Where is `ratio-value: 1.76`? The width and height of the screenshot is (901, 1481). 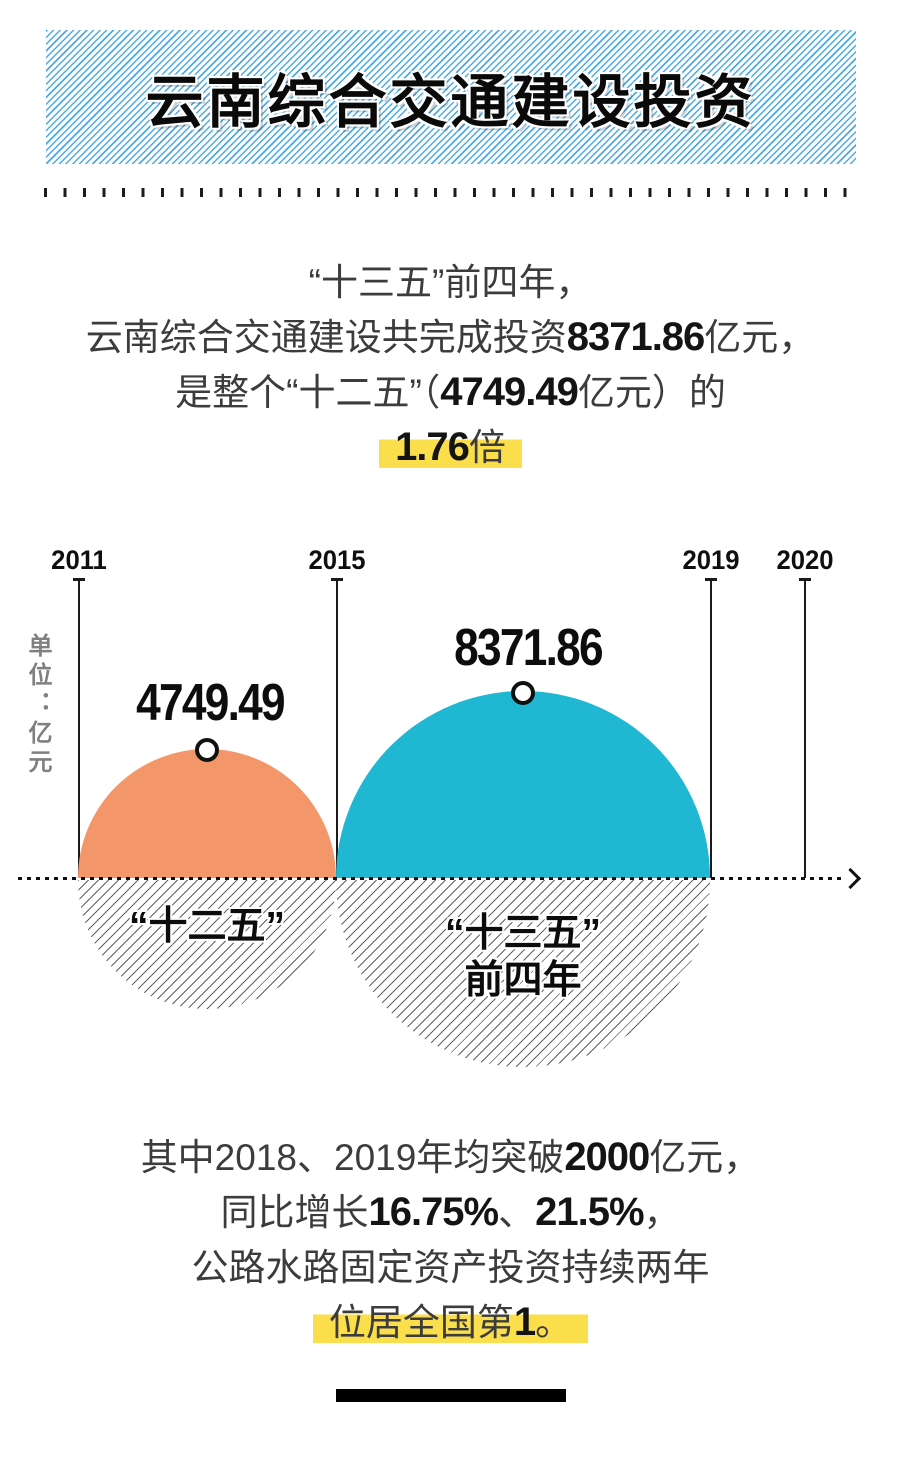
ratio-value: 1.76 is located at coordinates (432, 447).